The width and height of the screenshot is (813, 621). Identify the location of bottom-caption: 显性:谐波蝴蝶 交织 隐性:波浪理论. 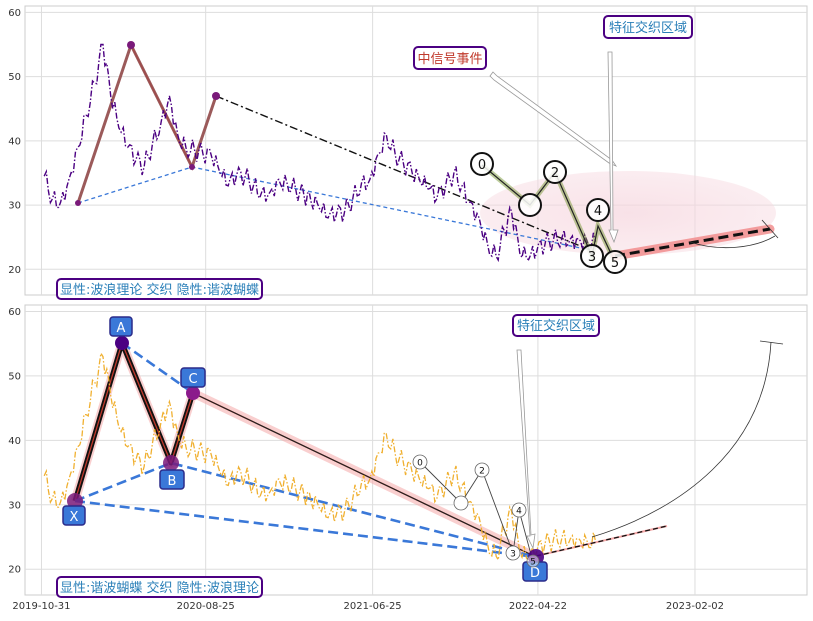
(159, 588).